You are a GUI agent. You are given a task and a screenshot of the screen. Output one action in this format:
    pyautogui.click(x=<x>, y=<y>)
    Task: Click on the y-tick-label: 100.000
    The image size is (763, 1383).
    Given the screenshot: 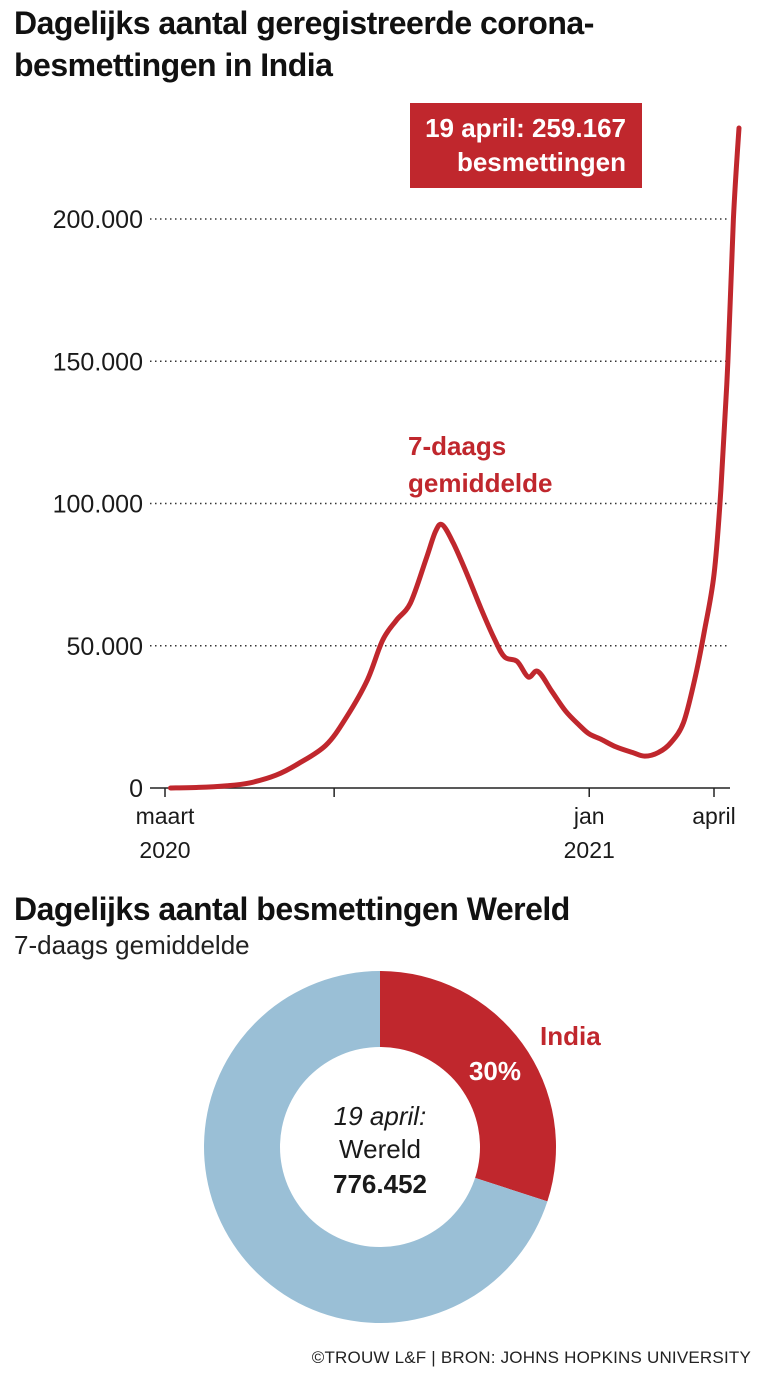 What is the action you would take?
    pyautogui.click(x=98, y=505)
    